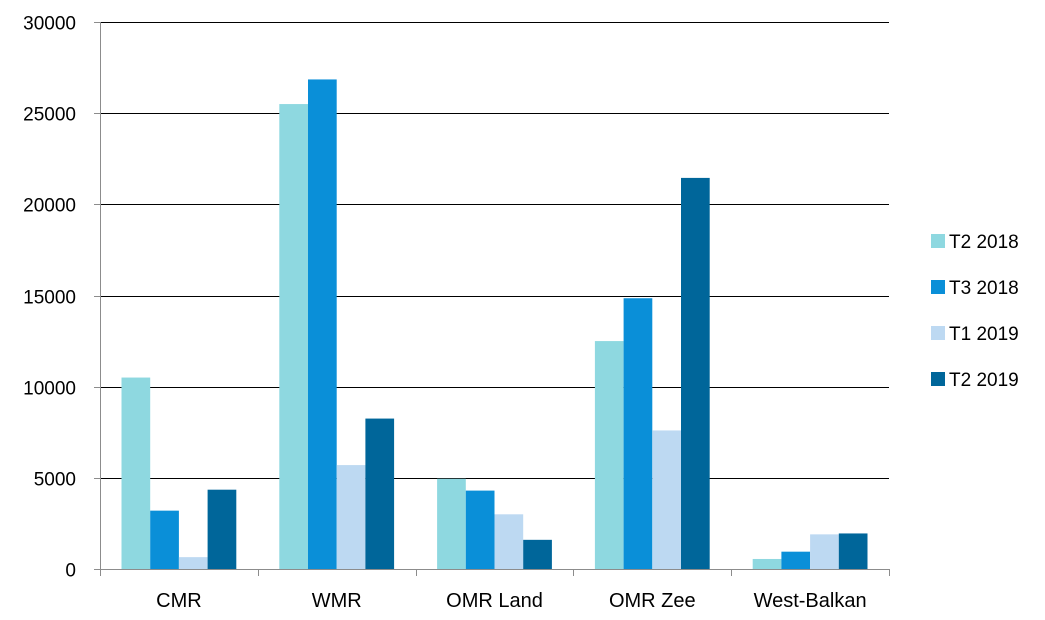  Describe the element at coordinates (55, 480) in the screenshot. I see `y-tick-label: 5000` at that location.